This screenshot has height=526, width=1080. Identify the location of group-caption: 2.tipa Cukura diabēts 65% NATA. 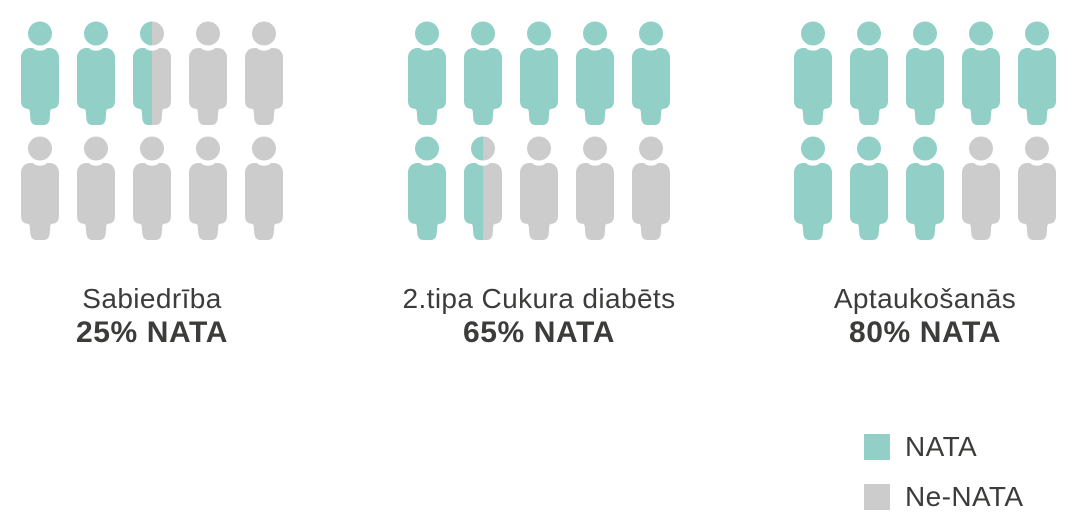
(539, 316).